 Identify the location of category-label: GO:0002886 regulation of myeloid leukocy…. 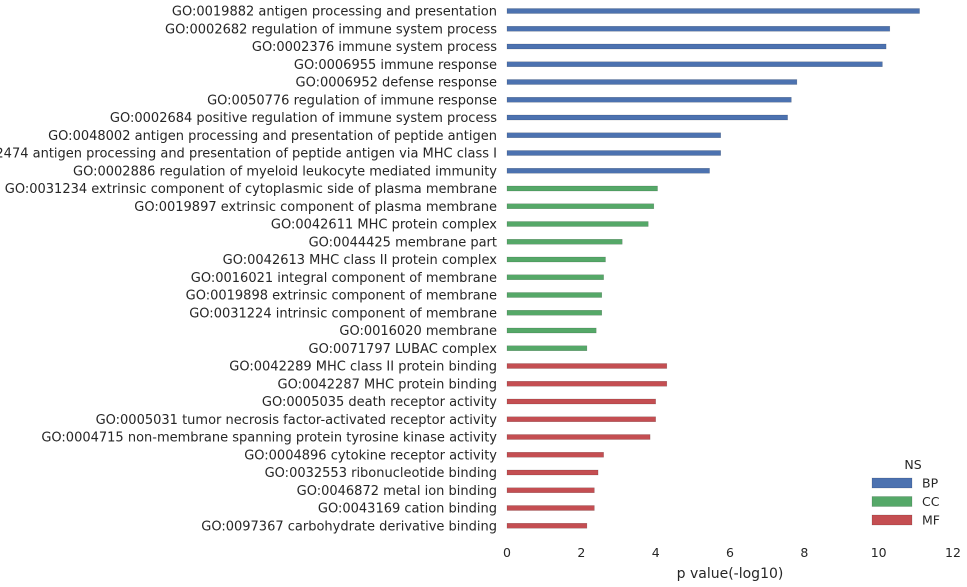
(285, 171).